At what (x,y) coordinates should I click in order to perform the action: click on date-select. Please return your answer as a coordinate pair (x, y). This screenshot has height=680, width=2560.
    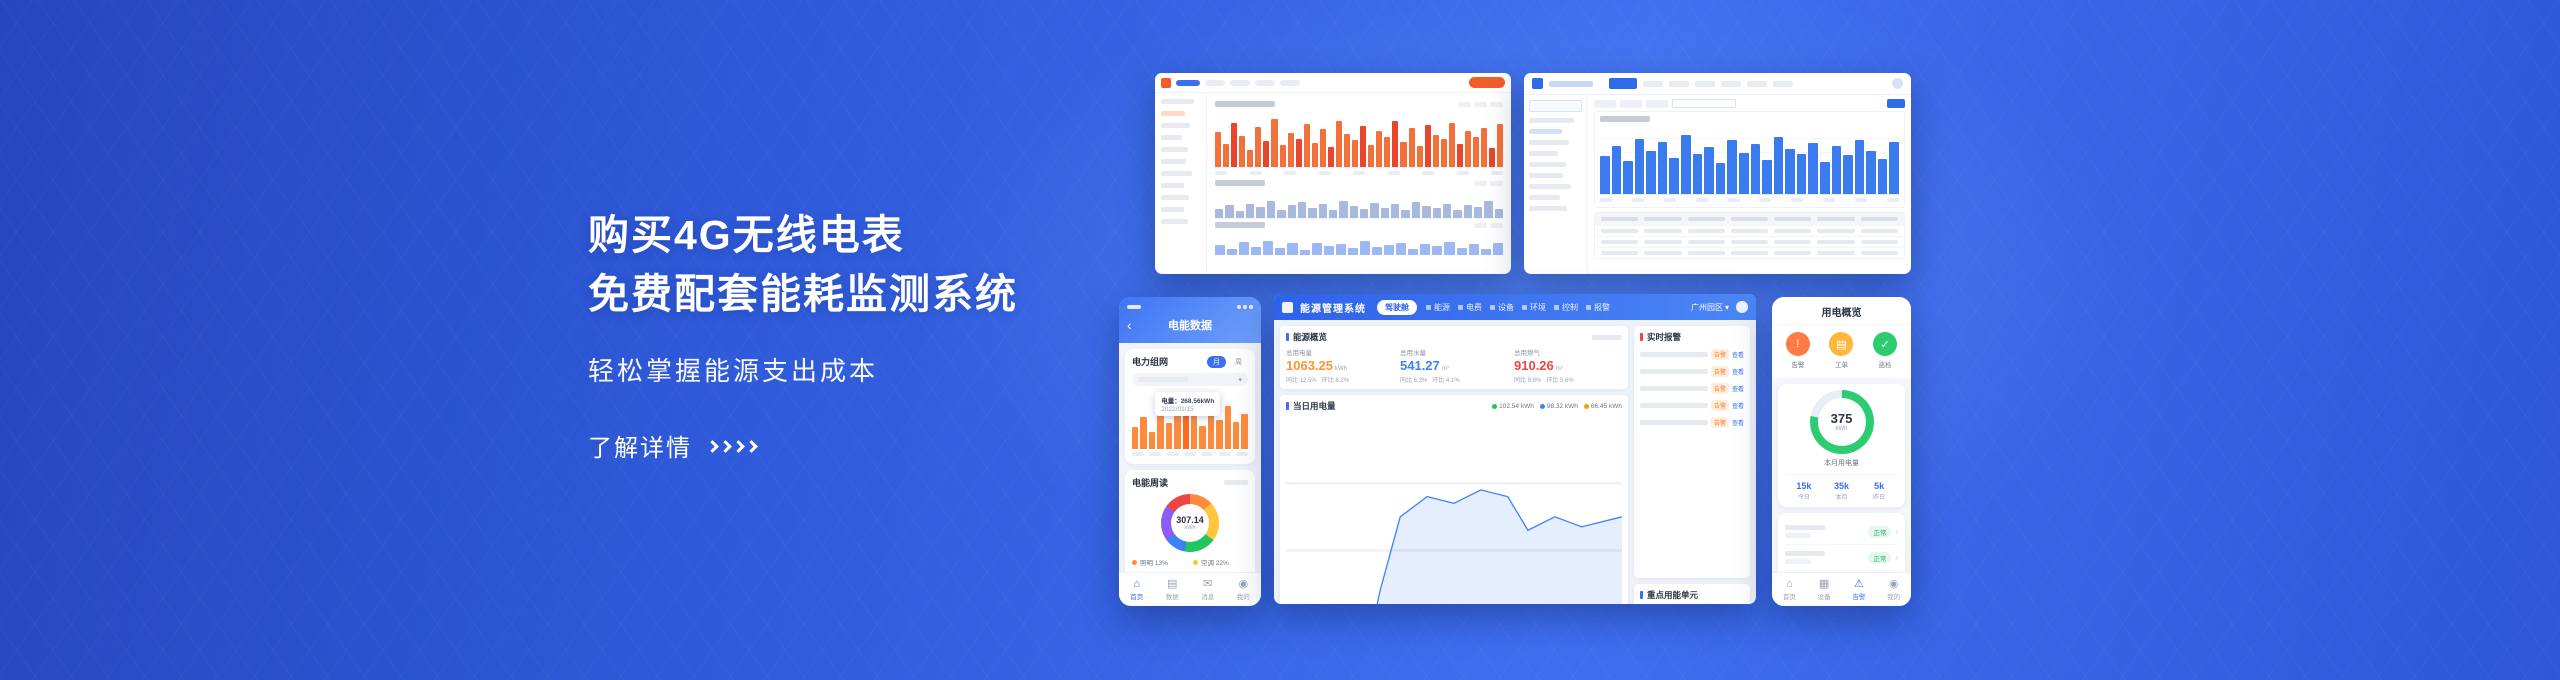
    Looking at the image, I should click on (1555, 106).